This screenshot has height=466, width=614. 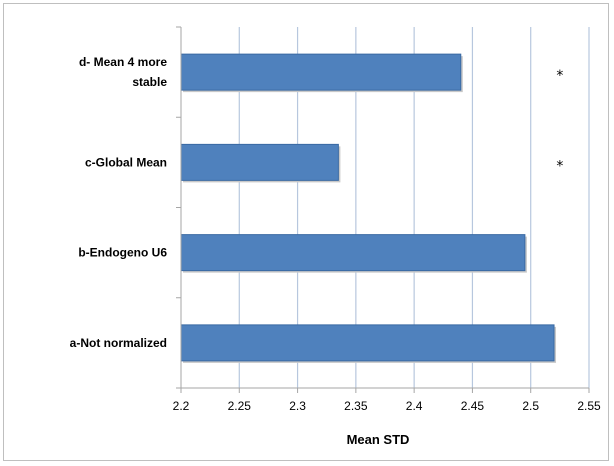 I want to click on x-axis-title: Mean STD, so click(x=378, y=439).